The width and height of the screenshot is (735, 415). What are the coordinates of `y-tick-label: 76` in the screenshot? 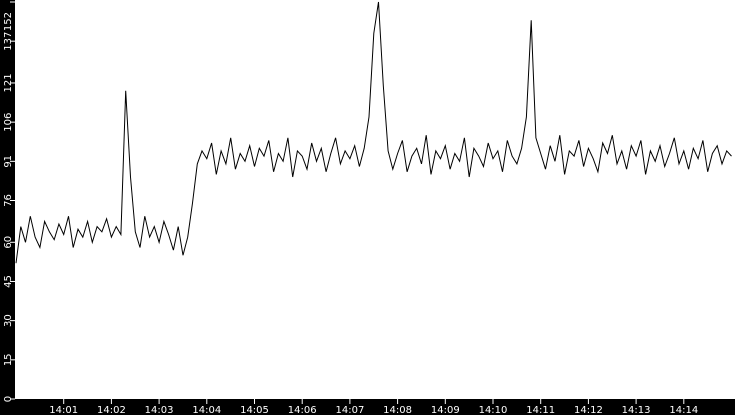 It's located at (8, 200).